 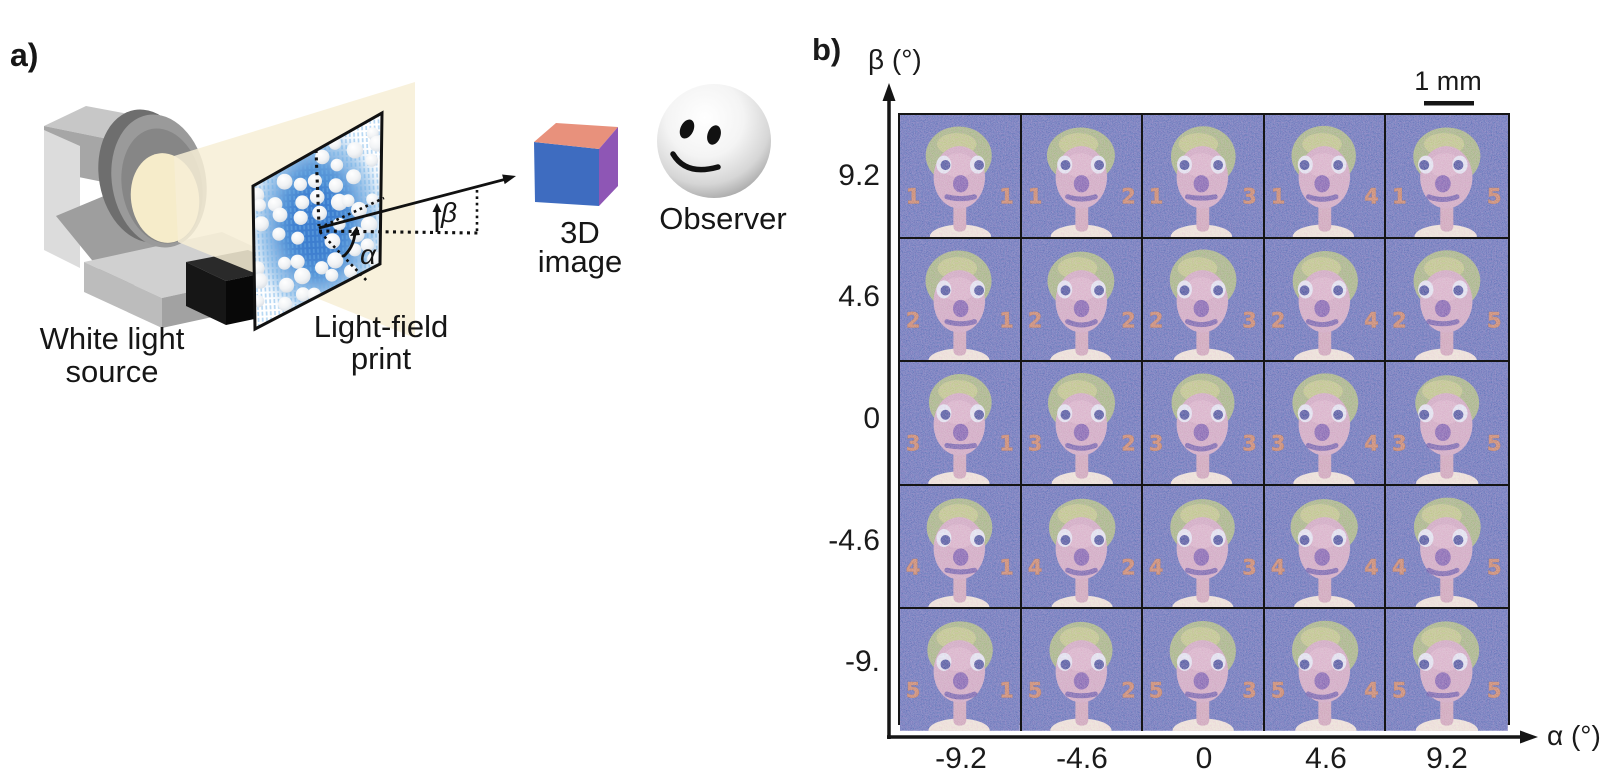 I want to click on print-vertical-dashed-line, so click(x=317, y=188).